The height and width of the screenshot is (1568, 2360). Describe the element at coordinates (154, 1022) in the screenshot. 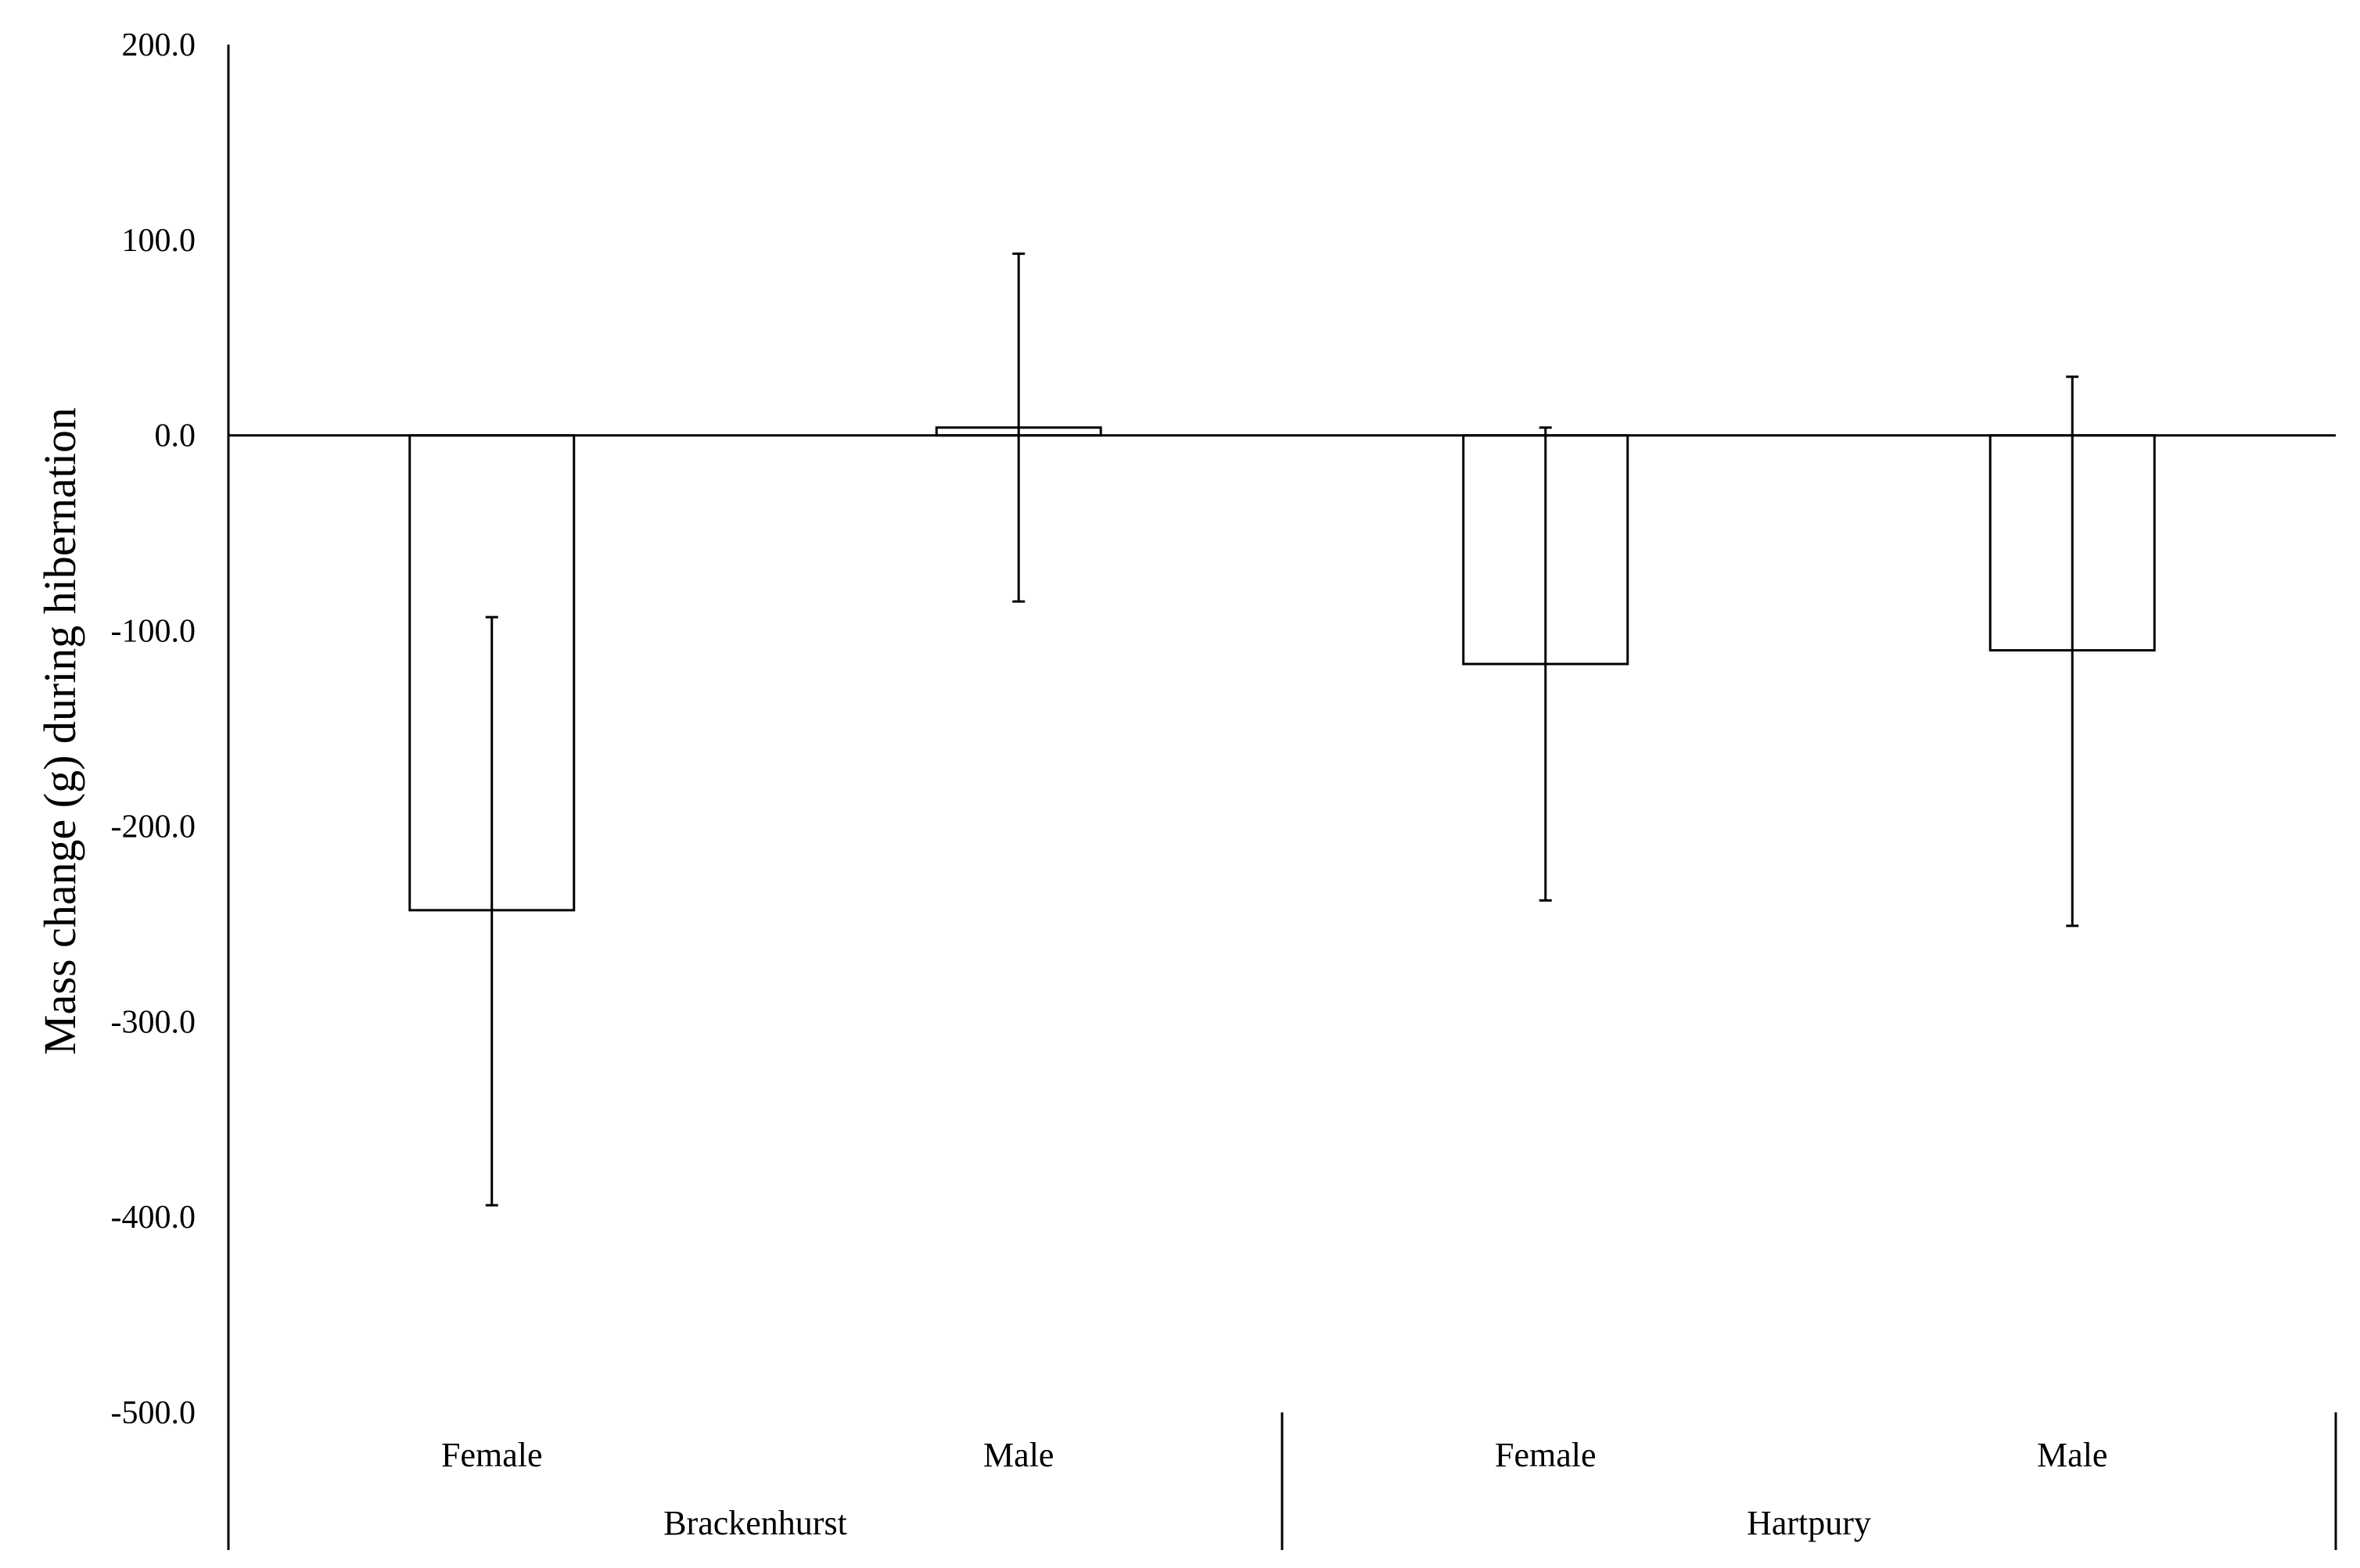

I see `y-tick-label: -300.0` at that location.